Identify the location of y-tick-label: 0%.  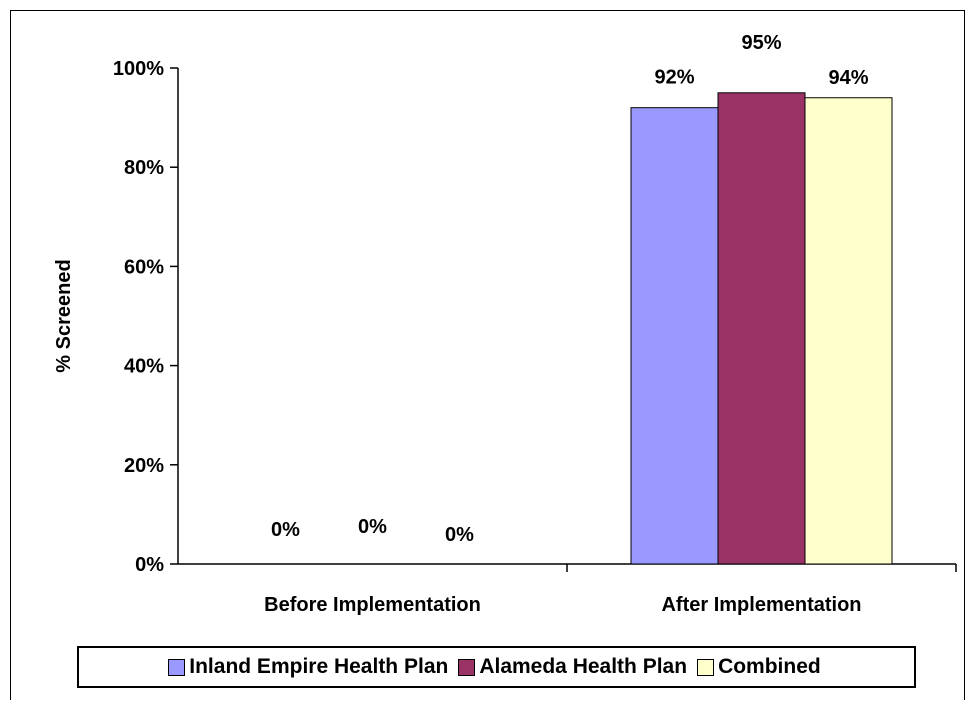
(149, 565).